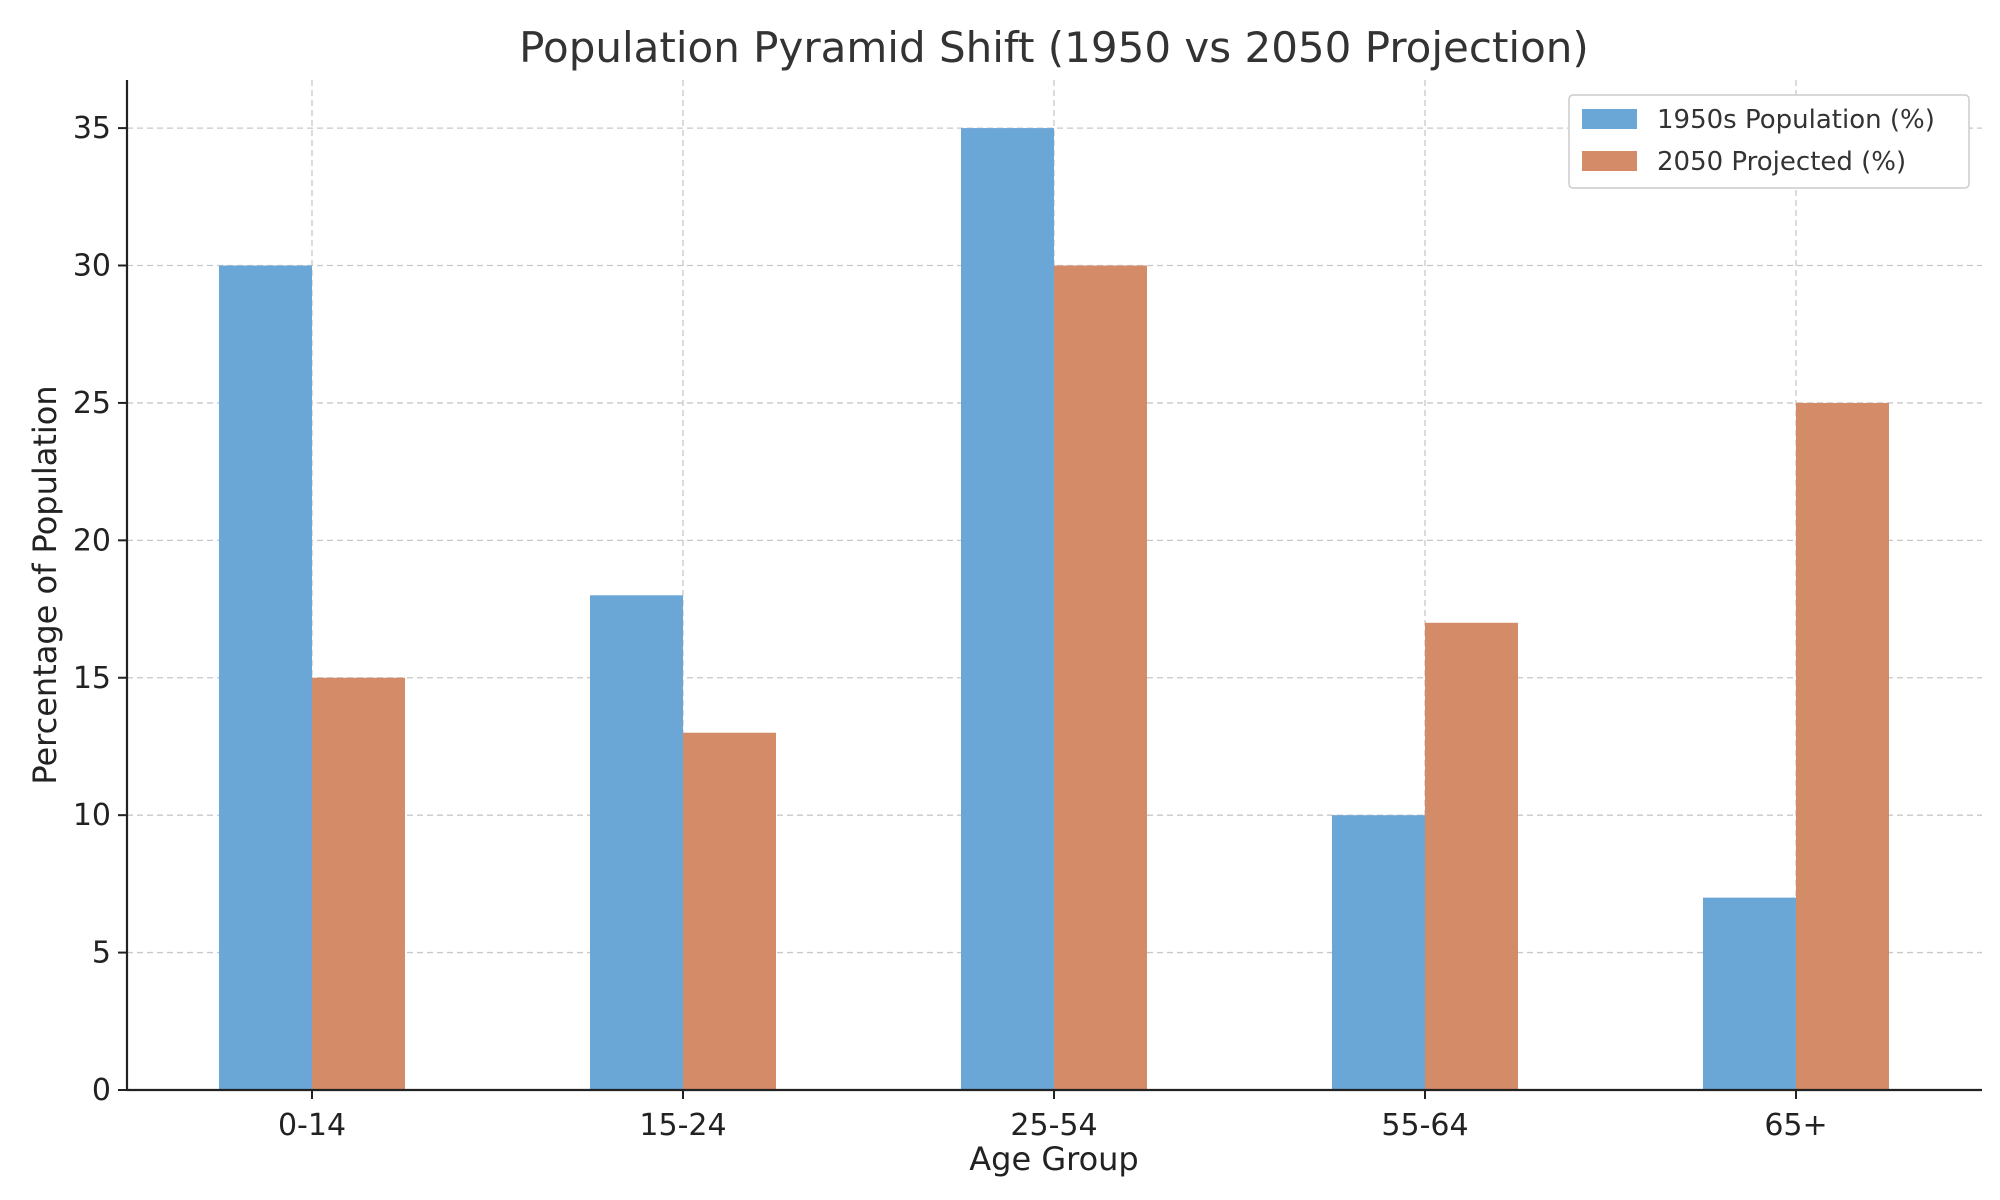  Describe the element at coordinates (1781, 162) in the screenshot. I see `legend-label-2050: 2050 Projected (%)` at that location.